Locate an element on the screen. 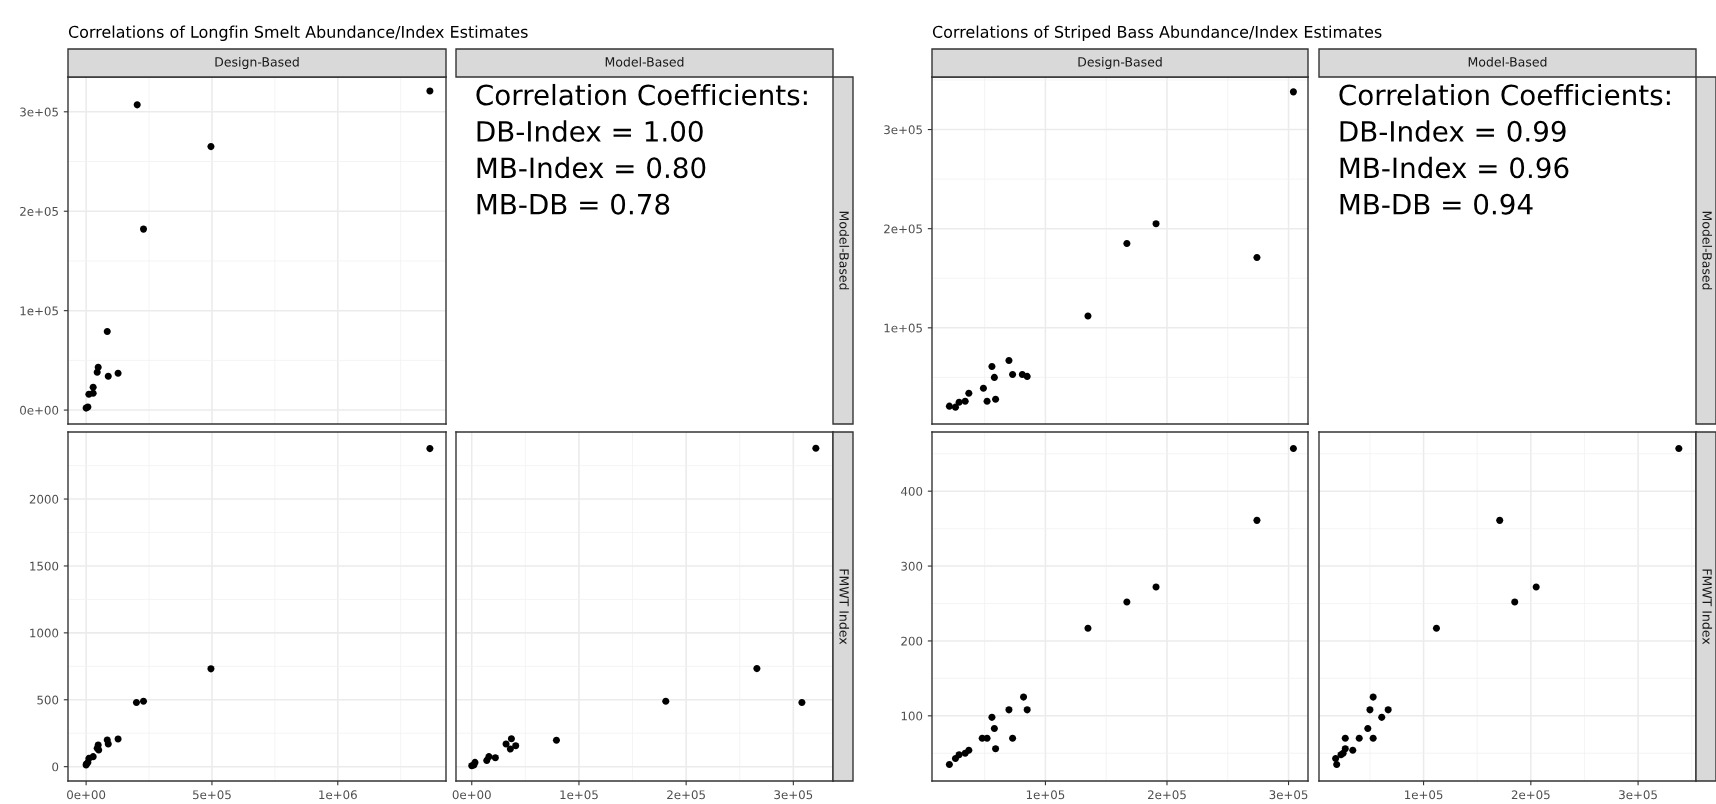  text: MB-Index = 0.96 is located at coordinates (1454, 167).